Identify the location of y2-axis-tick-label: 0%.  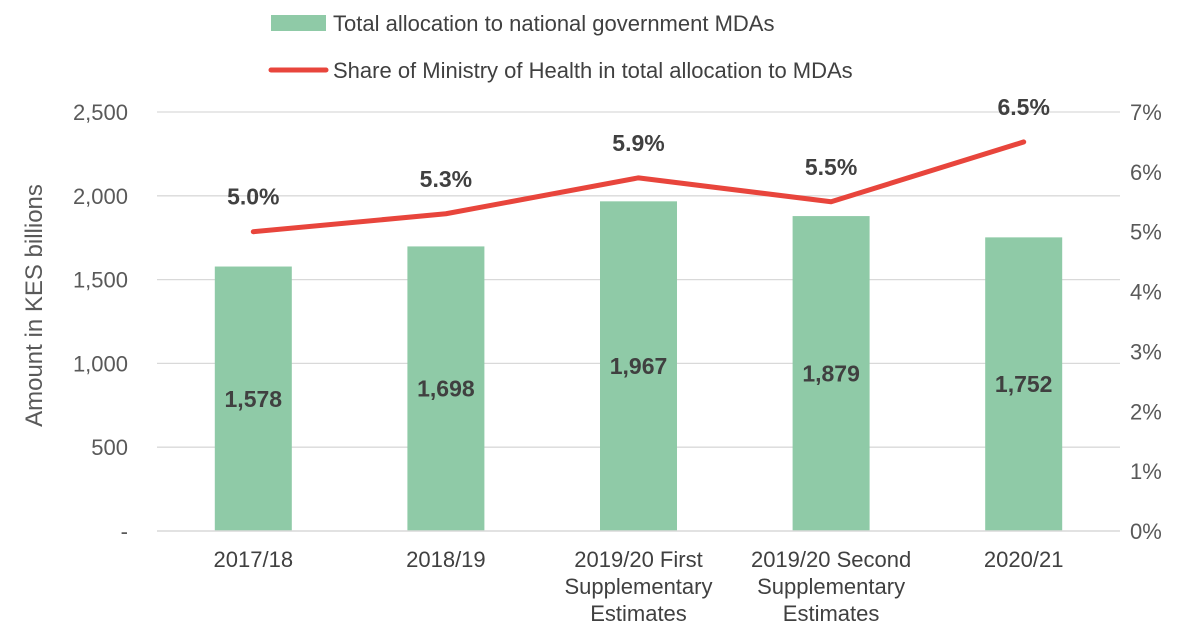
(1146, 531).